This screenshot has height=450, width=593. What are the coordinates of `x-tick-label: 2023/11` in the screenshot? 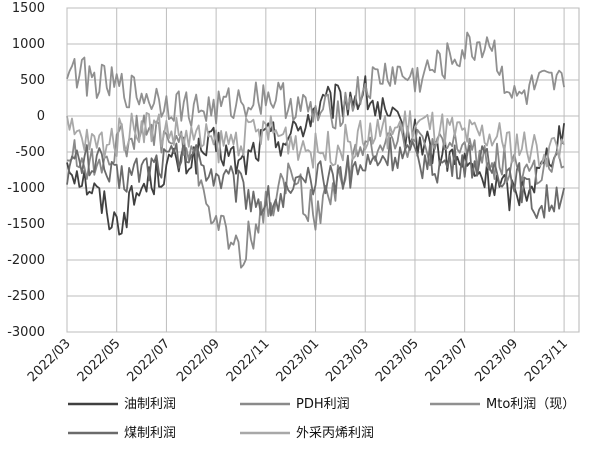 It's located at (546, 360).